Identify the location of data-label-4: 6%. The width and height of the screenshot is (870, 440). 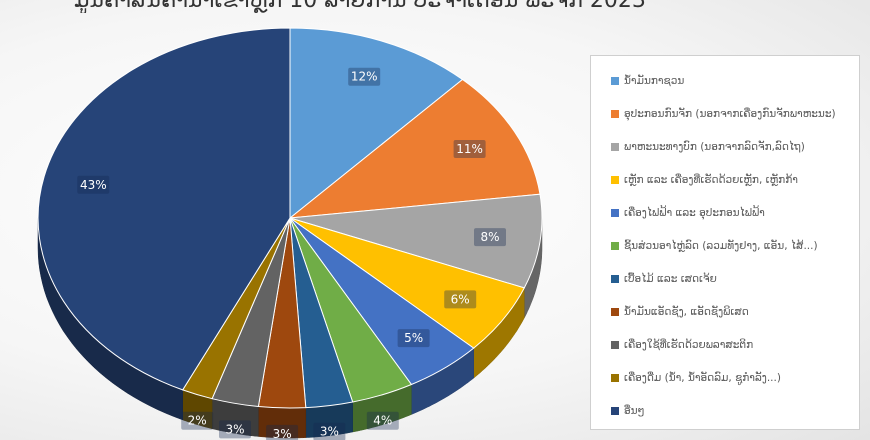
(460, 299).